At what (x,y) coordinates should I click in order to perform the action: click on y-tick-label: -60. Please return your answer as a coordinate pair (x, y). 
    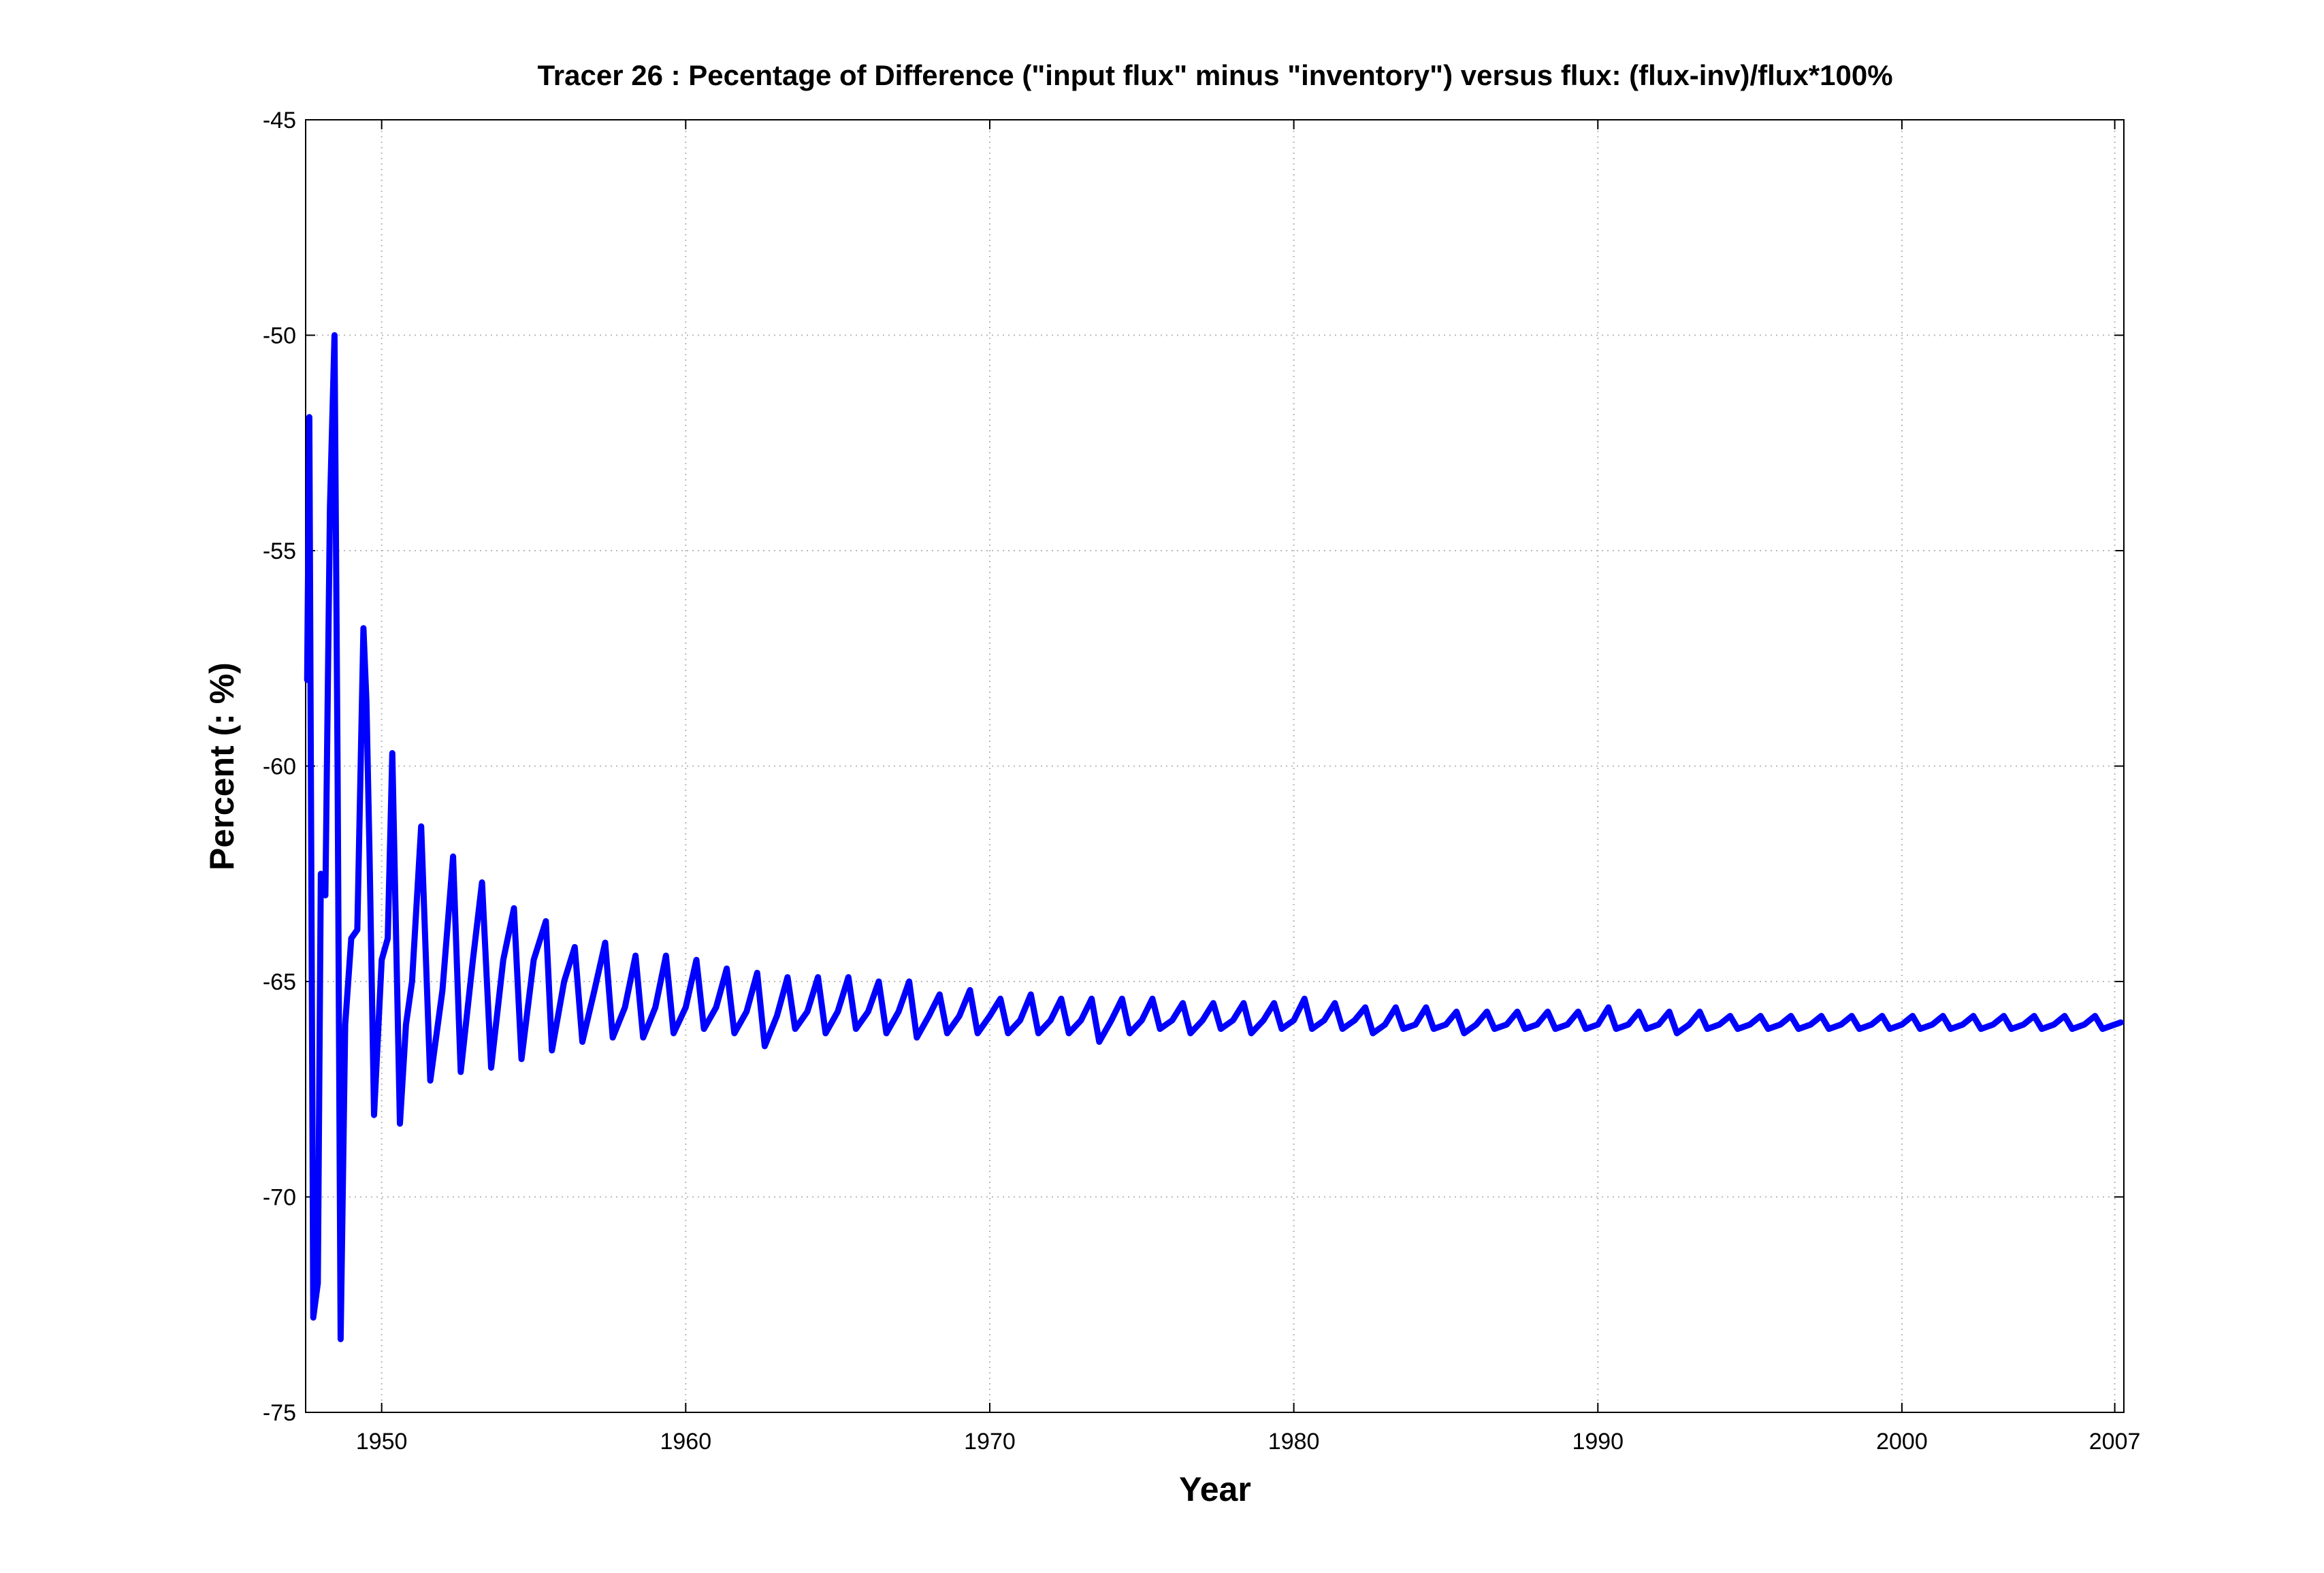
    Looking at the image, I should click on (279, 767).